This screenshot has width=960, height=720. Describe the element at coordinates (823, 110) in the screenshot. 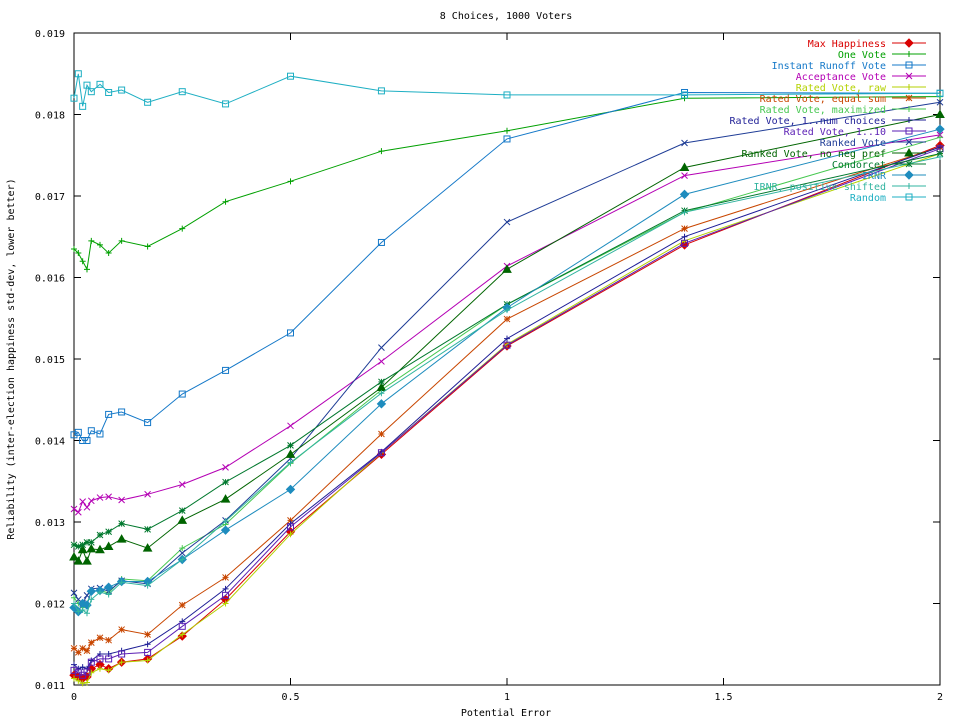

I see `legend-label: Rated Vote, maximized` at that location.